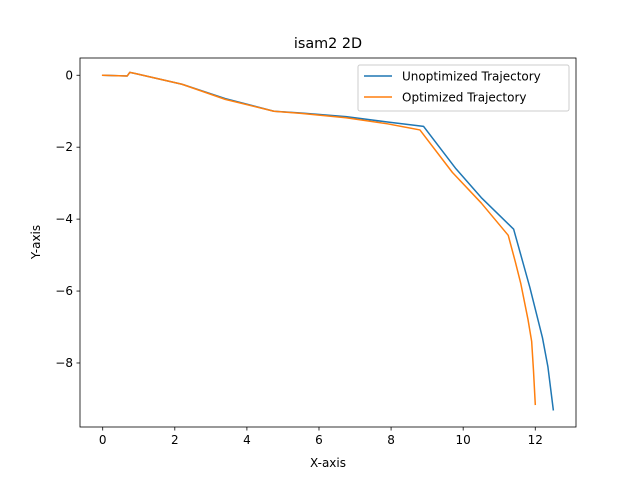 The image size is (640, 480). What do you see at coordinates (64, 219) in the screenshot?
I see `y-tick-label: −4` at bounding box center [64, 219].